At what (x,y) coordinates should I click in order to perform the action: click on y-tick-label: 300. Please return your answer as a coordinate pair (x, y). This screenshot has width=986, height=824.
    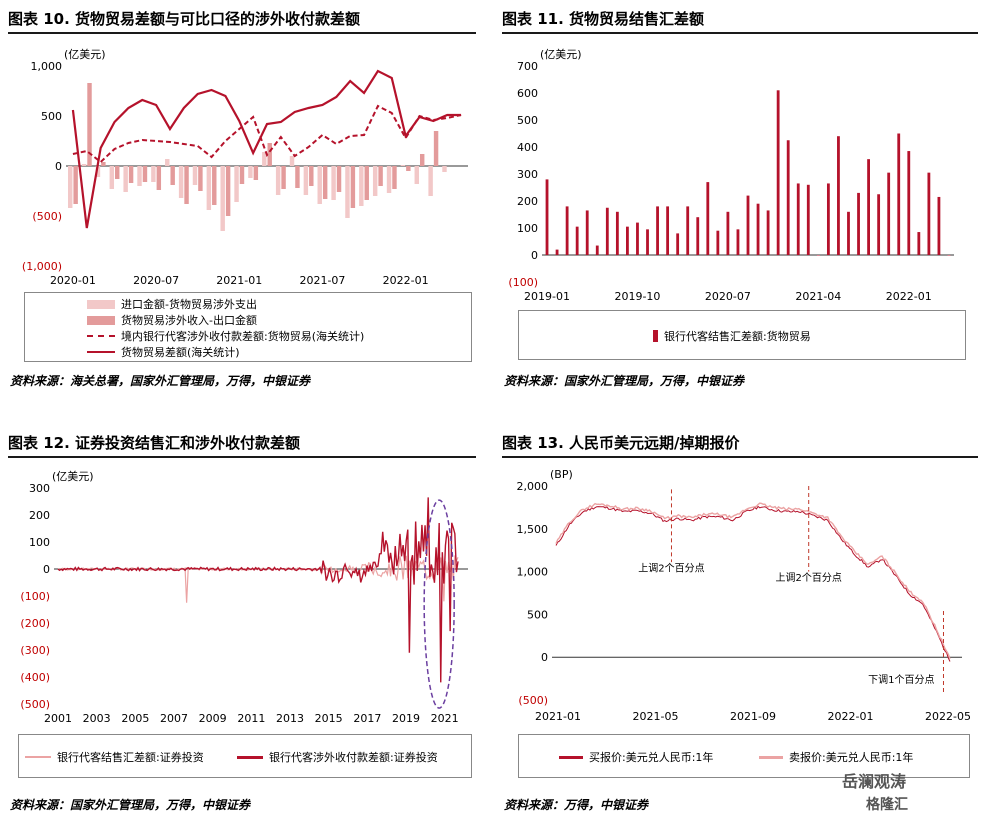
    Looking at the image, I should click on (527, 174).